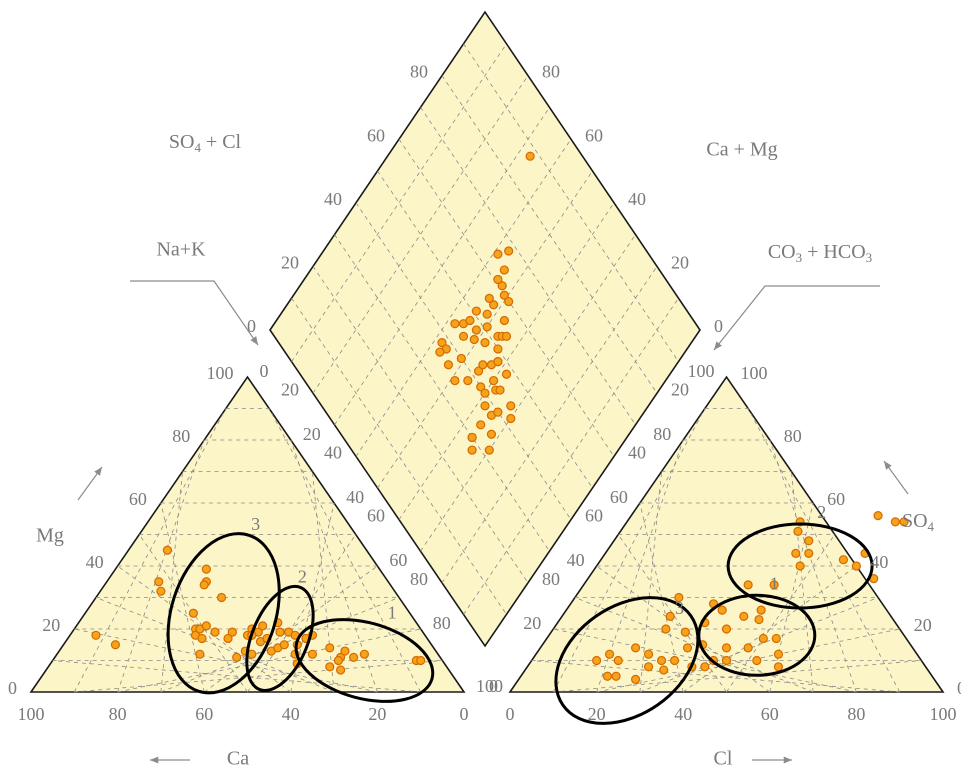 This screenshot has width=961, height=772. I want to click on diamond-right-upper-tick: 0, so click(718, 326).